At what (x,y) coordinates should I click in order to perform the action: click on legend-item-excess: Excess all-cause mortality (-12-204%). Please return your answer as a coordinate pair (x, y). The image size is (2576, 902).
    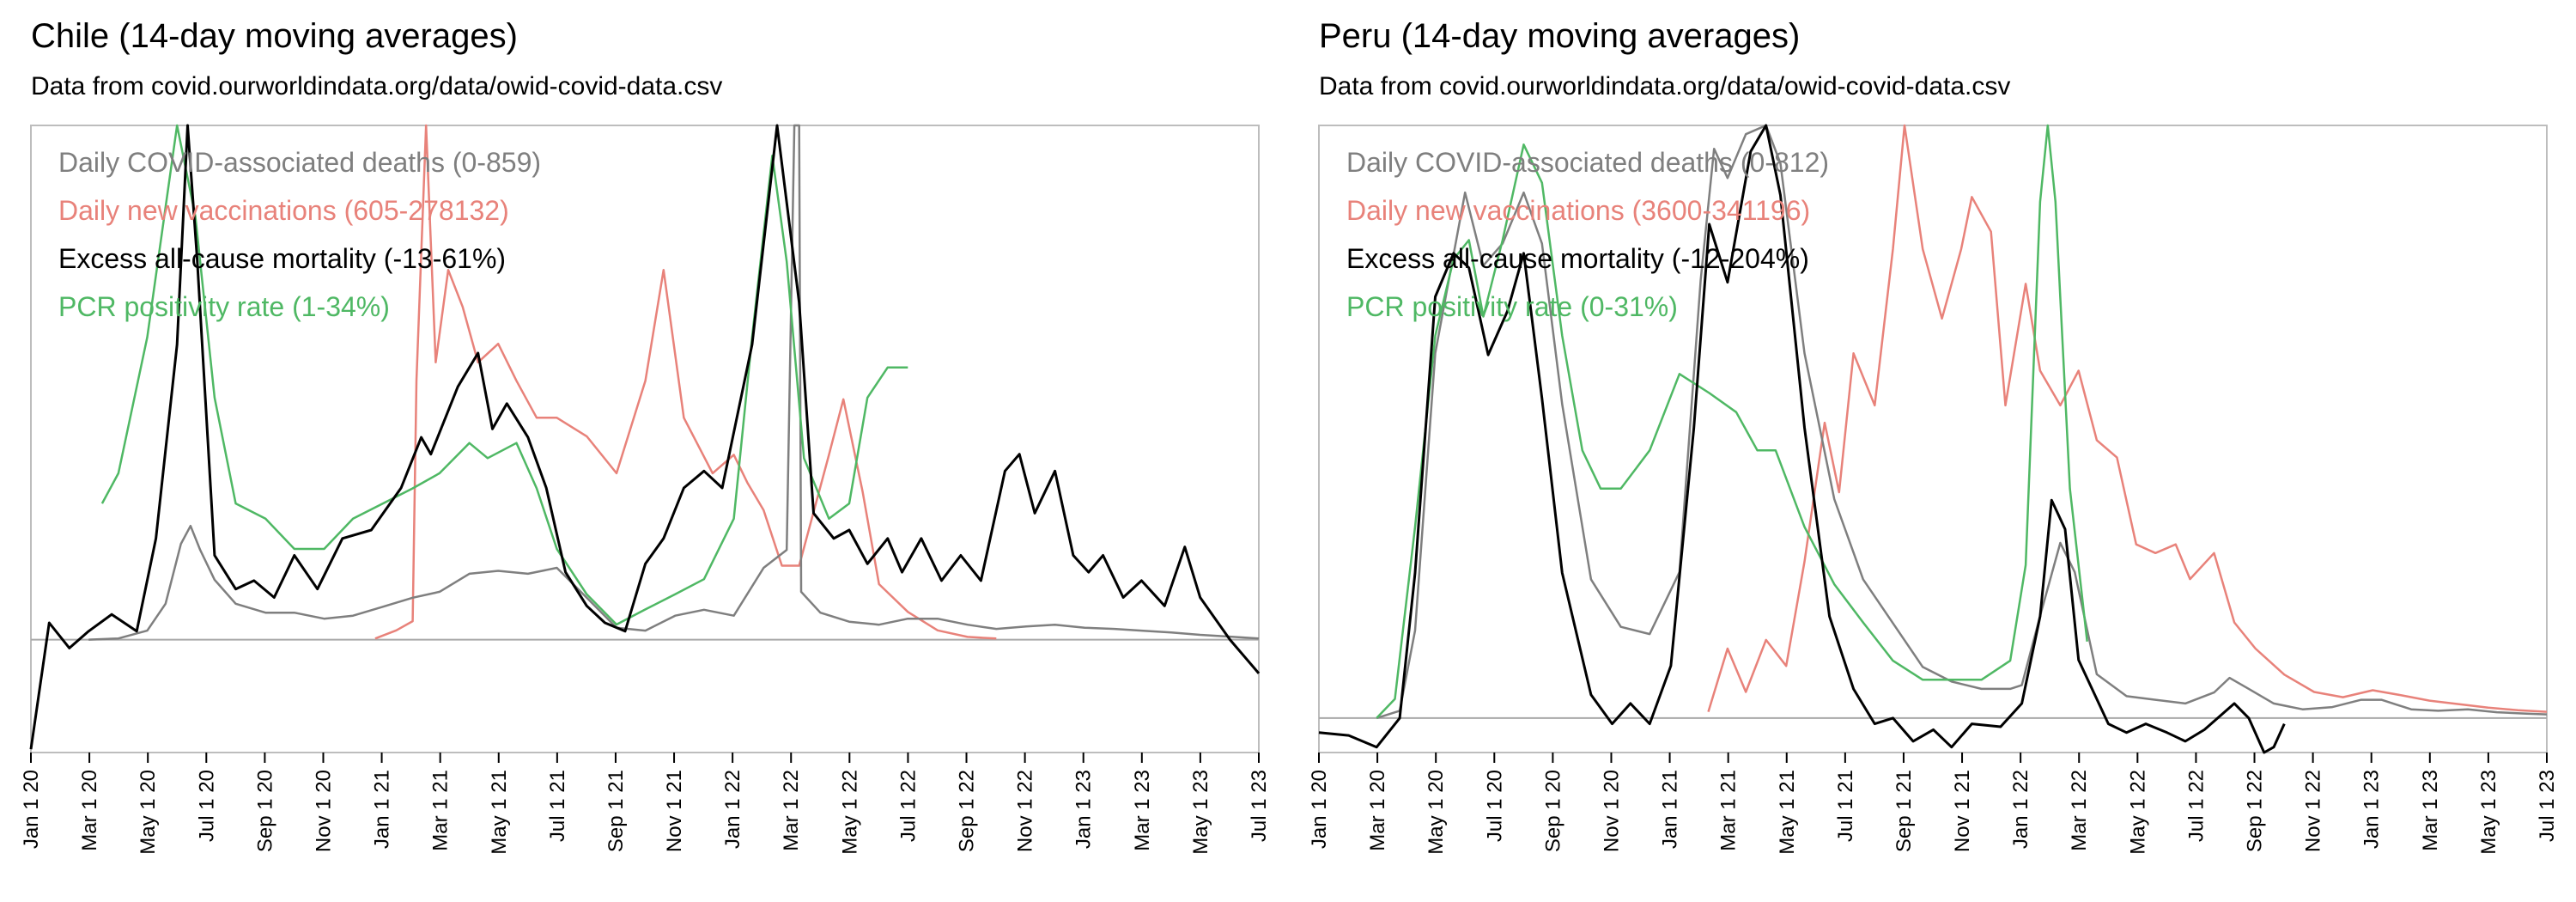
    Looking at the image, I should click on (1577, 258).